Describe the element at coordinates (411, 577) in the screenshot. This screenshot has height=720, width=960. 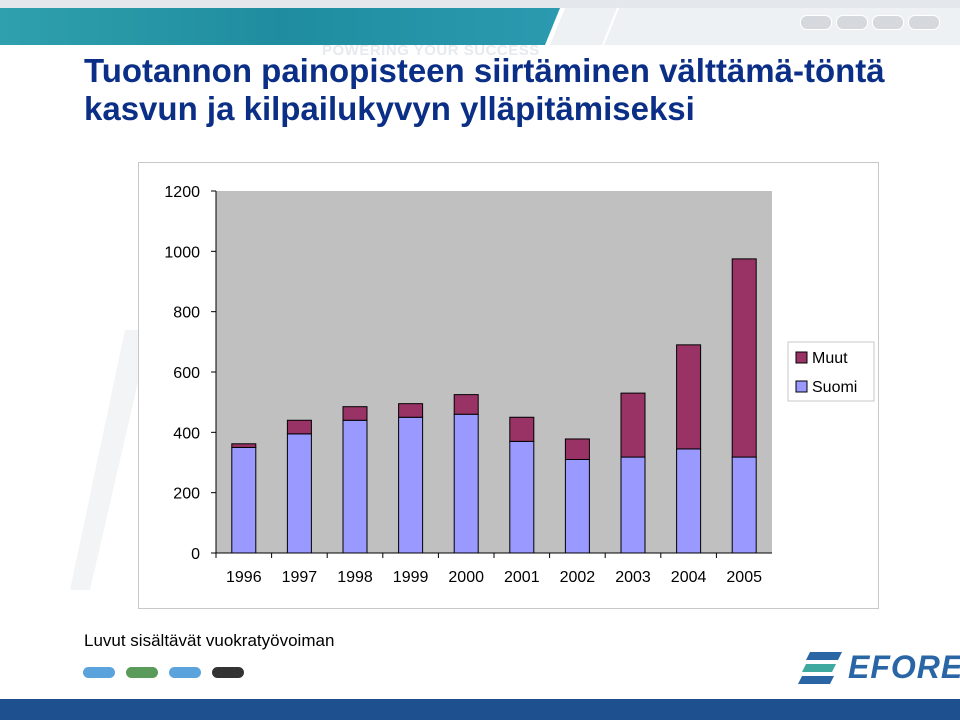
I see `x-tick-label: 1999` at that location.